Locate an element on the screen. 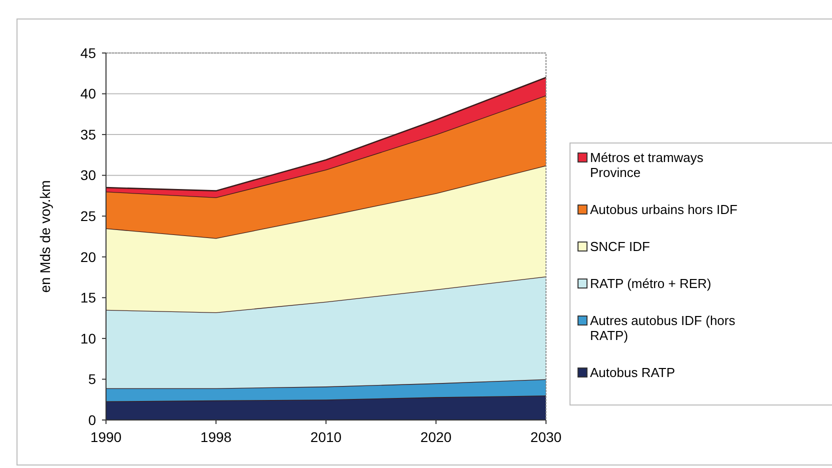 The width and height of the screenshot is (832, 468). y-tick-label: 5 is located at coordinates (92, 379).